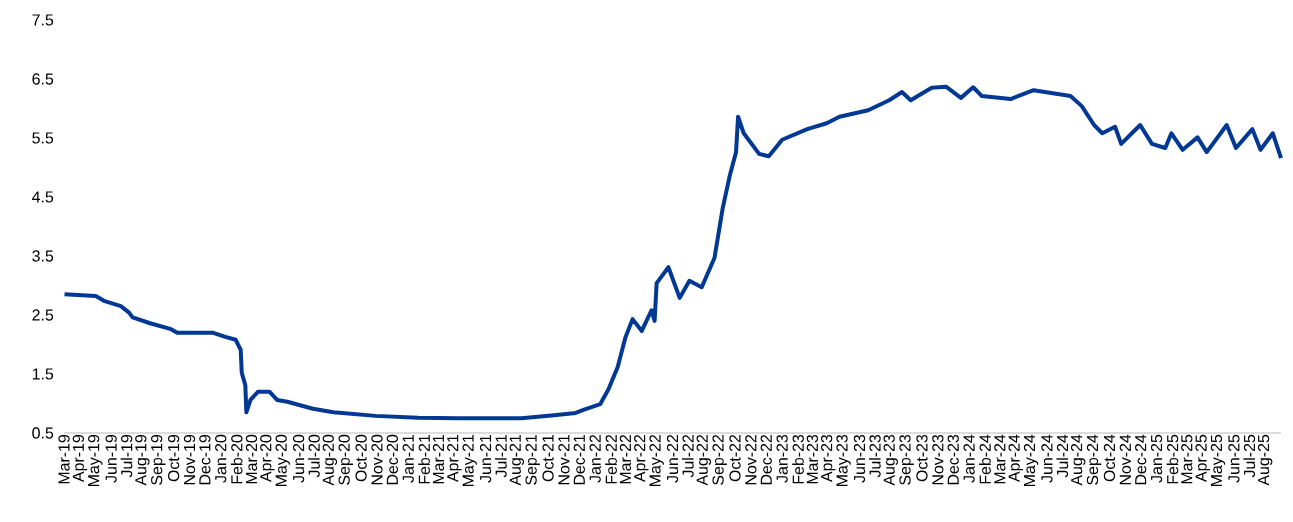 The height and width of the screenshot is (522, 1293). What do you see at coordinates (595, 458) in the screenshot?
I see `x-tick-label: Jan-22` at bounding box center [595, 458].